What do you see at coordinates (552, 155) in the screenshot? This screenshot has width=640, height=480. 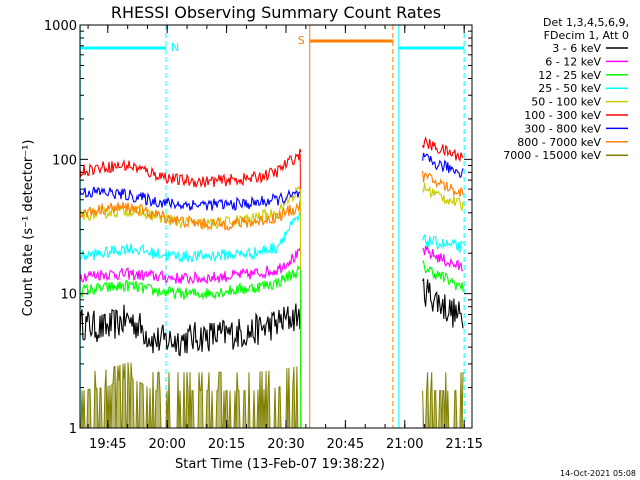 I see `legend-entry-label: 7000 - 15000 keV` at bounding box center [552, 155].